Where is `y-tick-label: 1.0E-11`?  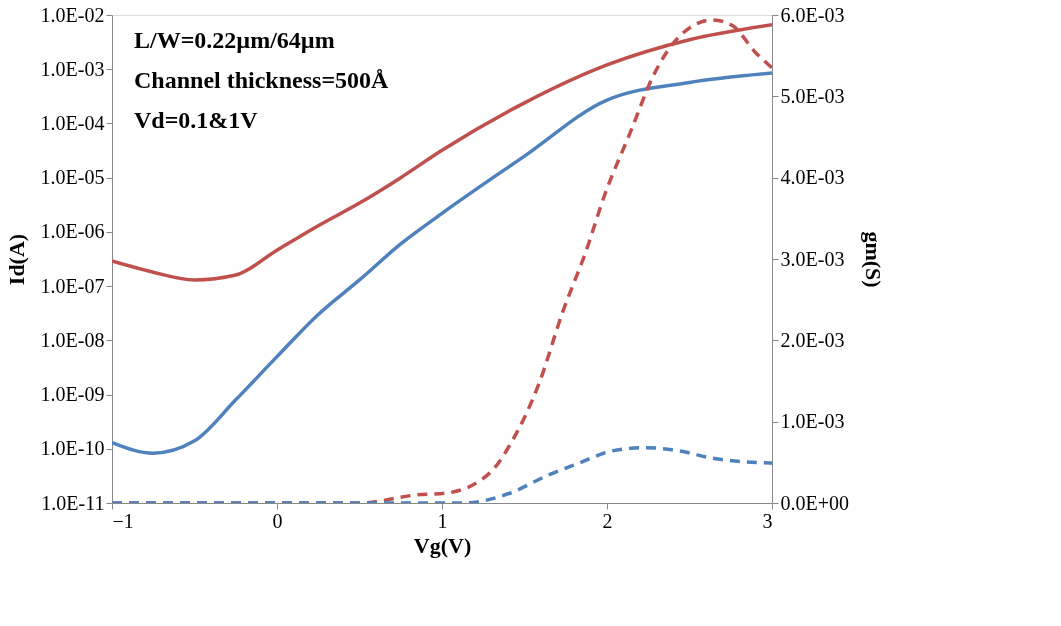 y-tick-label: 1.0E-11 is located at coordinates (73, 502).